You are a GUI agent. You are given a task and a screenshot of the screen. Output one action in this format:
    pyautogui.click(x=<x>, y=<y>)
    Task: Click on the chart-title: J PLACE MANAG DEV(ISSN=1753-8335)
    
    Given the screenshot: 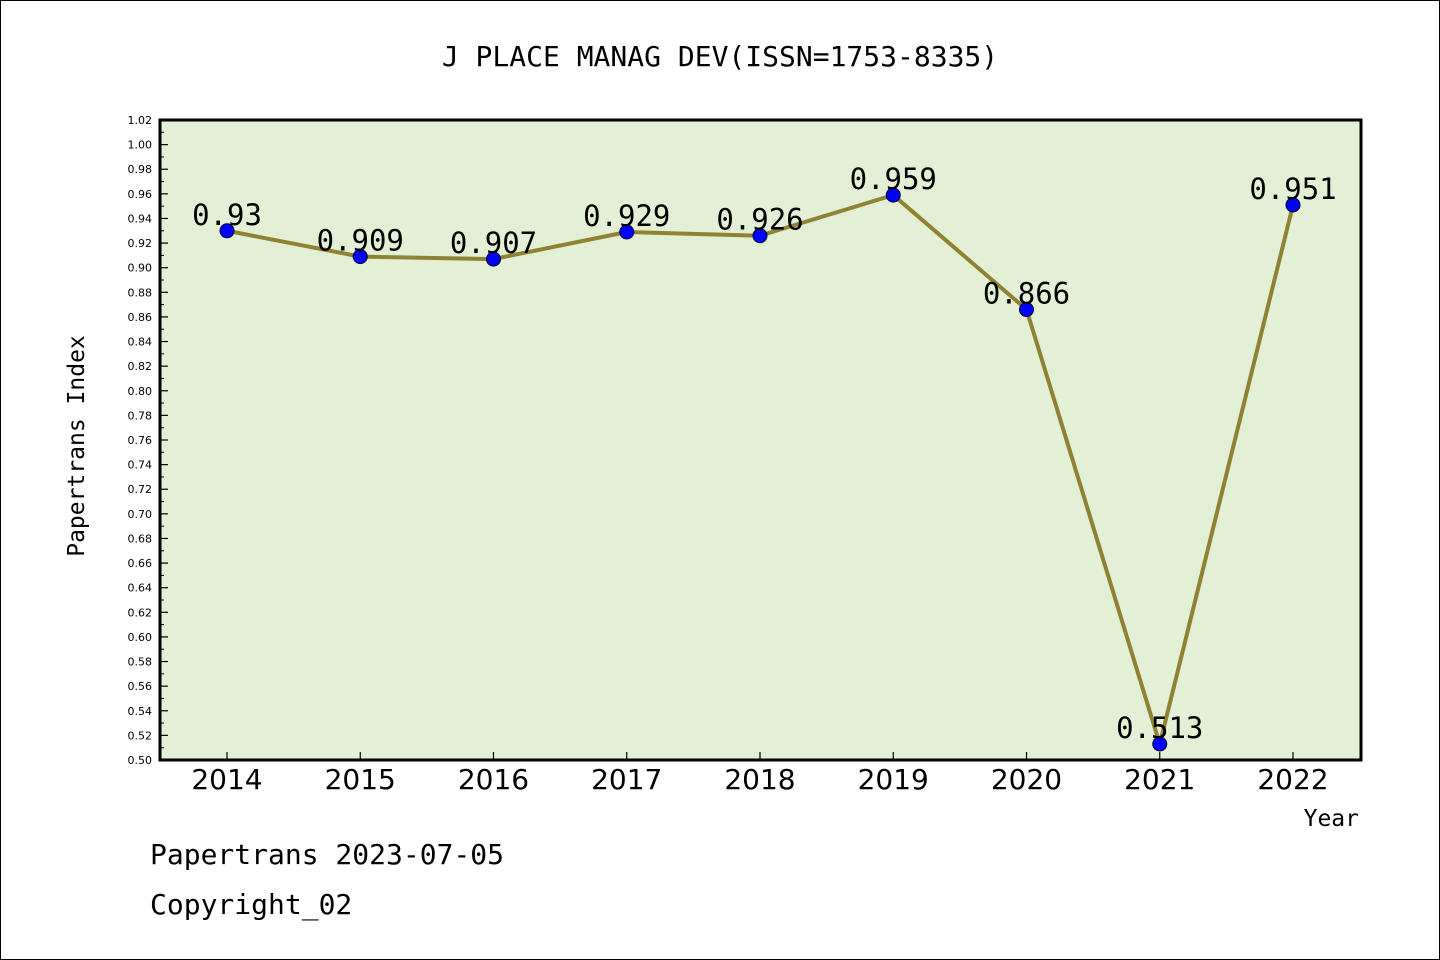 What is the action you would take?
    pyautogui.click(x=720, y=56)
    